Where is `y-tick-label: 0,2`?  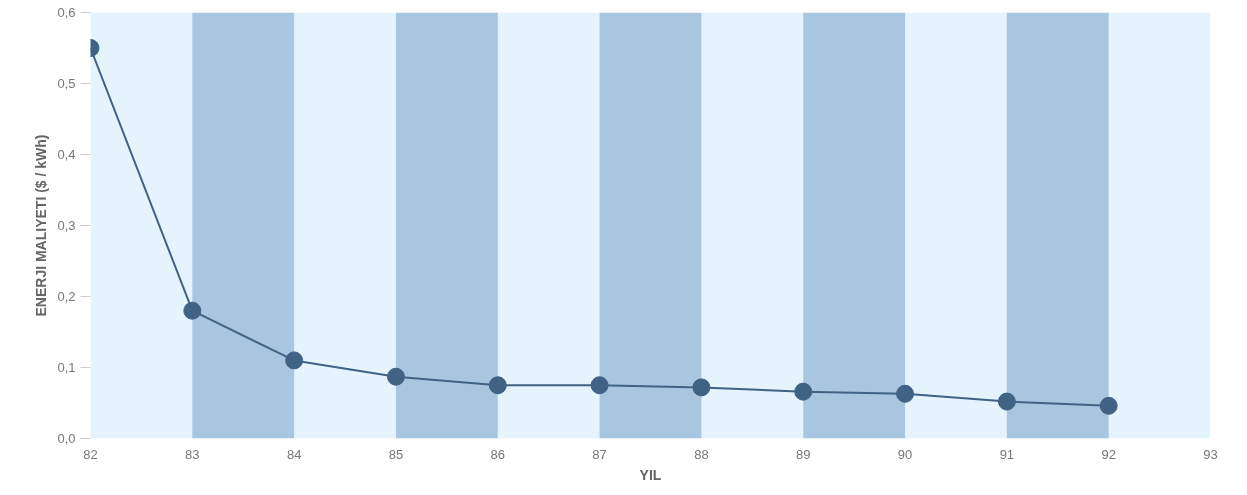 y-tick-label: 0,2 is located at coordinates (66, 296).